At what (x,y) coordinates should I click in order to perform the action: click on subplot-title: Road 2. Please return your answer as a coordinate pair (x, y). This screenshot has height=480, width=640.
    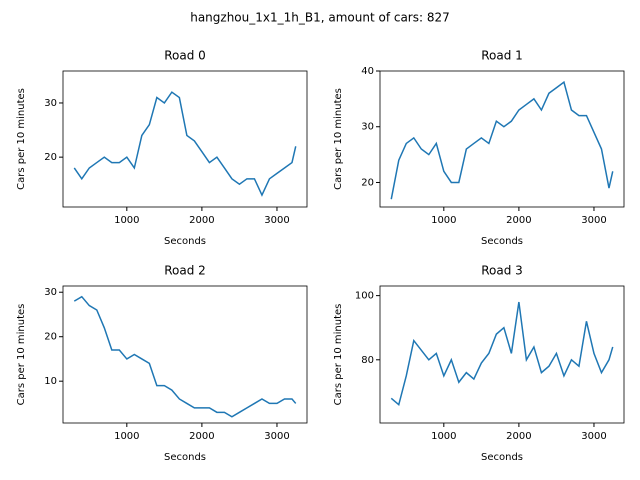
    Looking at the image, I should click on (185, 271).